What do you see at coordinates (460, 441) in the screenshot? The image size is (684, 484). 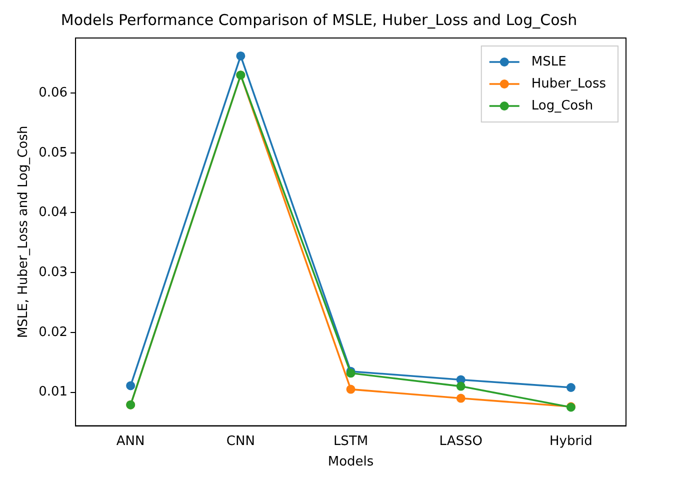 I see `x-tick-label: LASSO` at bounding box center [460, 441].